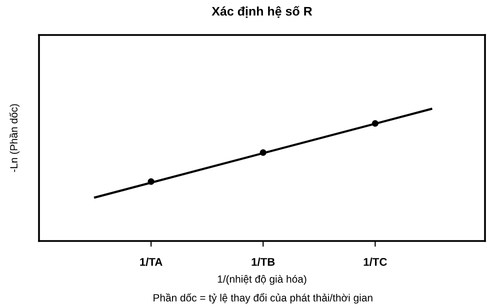 This screenshot has width=496, height=306. What do you see at coordinates (263, 262) in the screenshot?
I see `x-tick-label: 1/TB` at bounding box center [263, 262].